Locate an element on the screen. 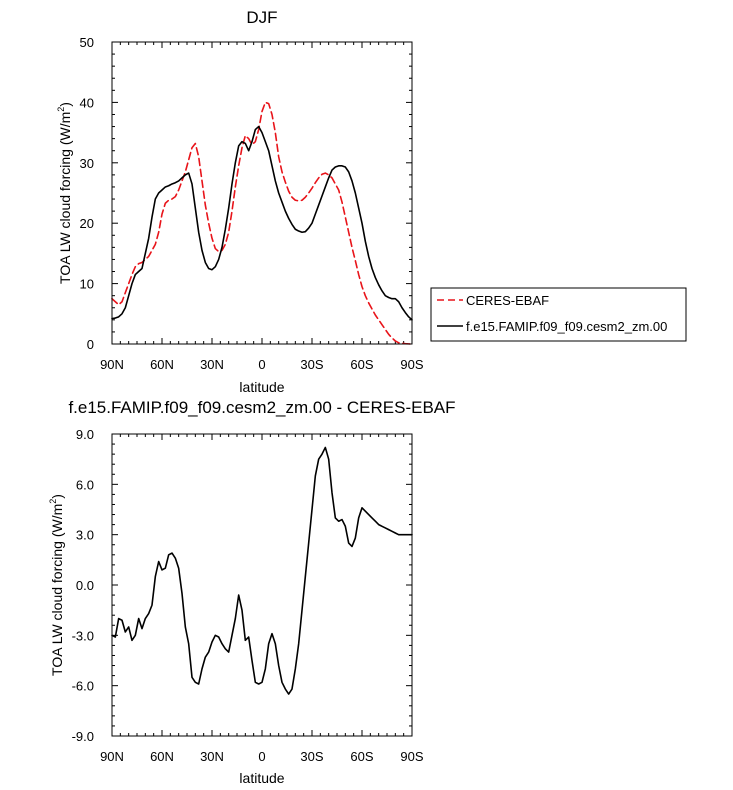 This screenshot has height=790, width=733. legend-label-model: f.e15.FAMIP.f09_f09.cesm2_zm.00 is located at coordinates (566, 326).